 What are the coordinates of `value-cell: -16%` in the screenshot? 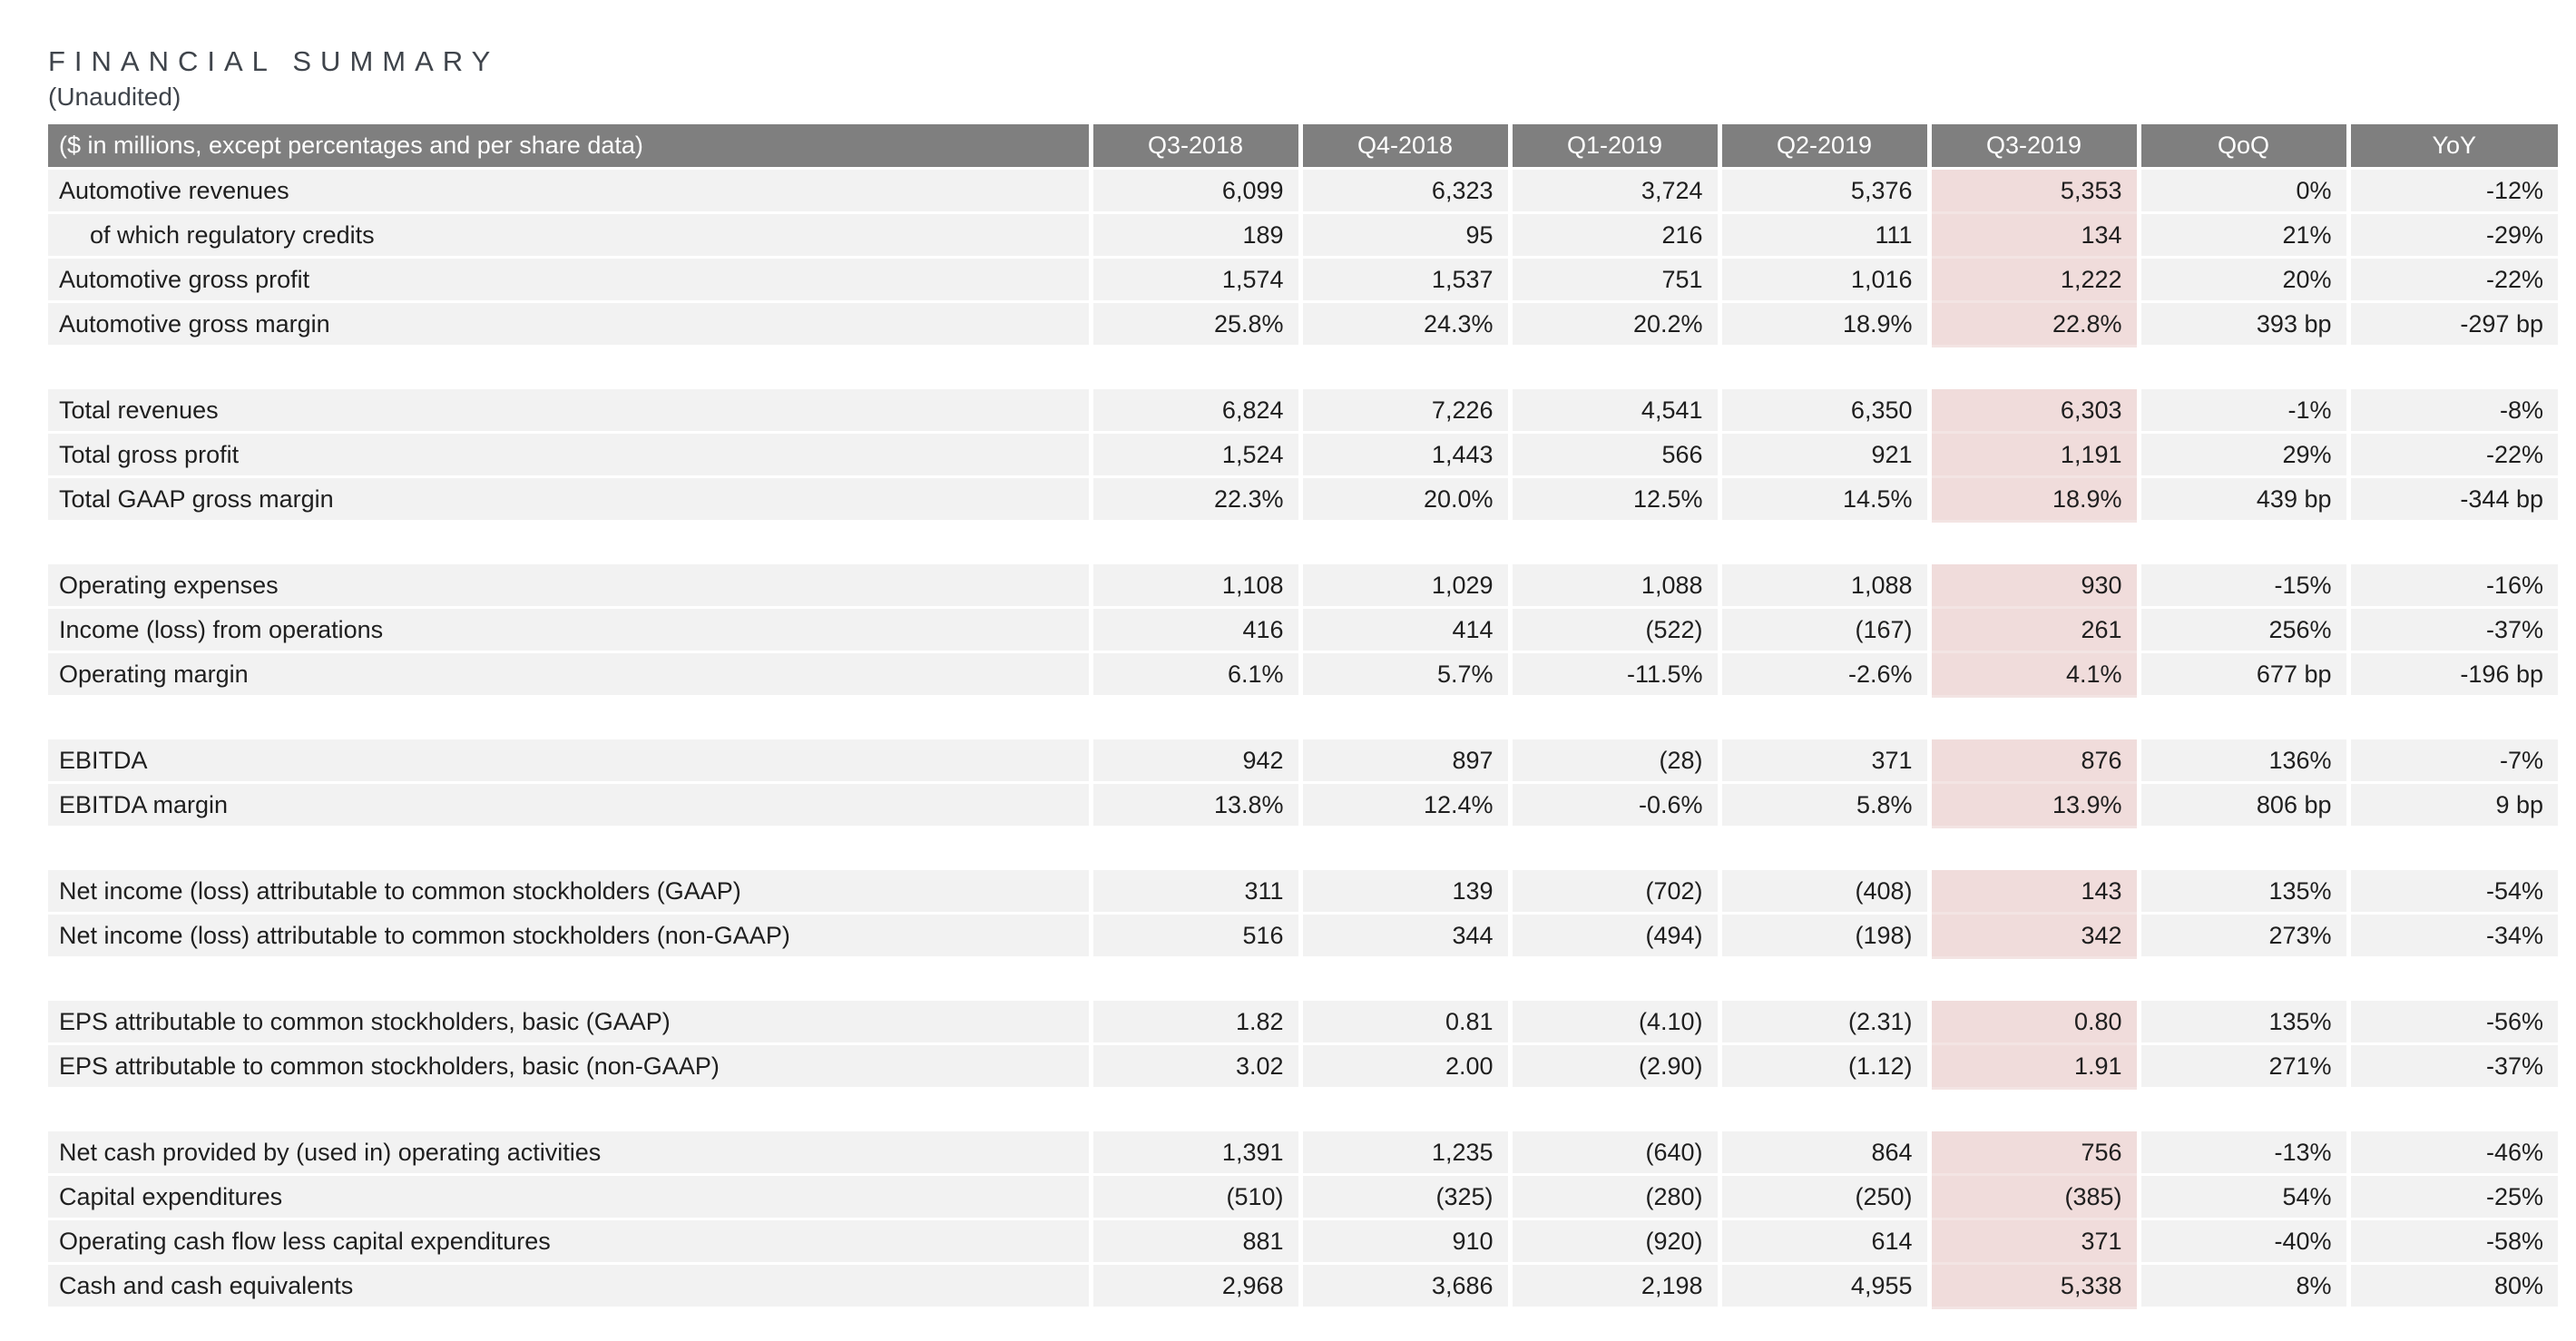 It's located at (2452, 586).